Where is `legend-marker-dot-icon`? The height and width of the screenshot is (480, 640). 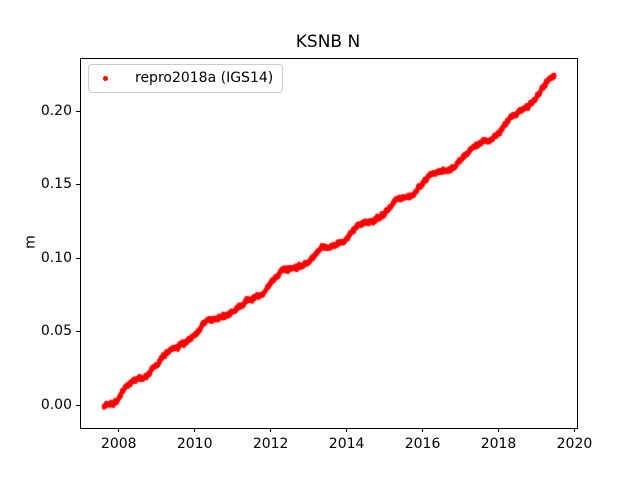 legend-marker-dot-icon is located at coordinates (105, 78).